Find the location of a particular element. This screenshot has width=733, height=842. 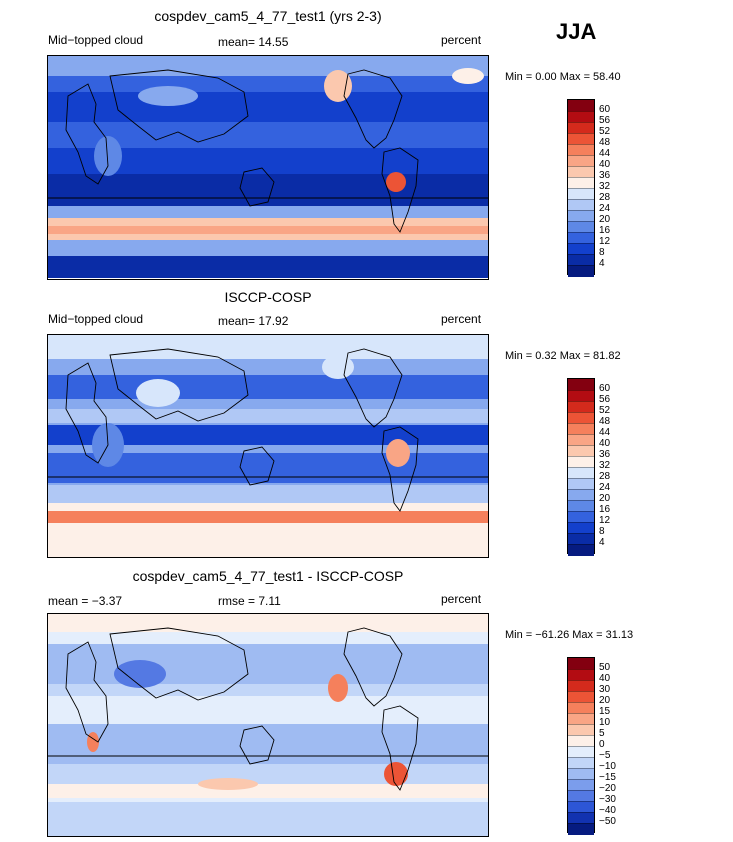

arctic-band is located at coordinates (268, 623).